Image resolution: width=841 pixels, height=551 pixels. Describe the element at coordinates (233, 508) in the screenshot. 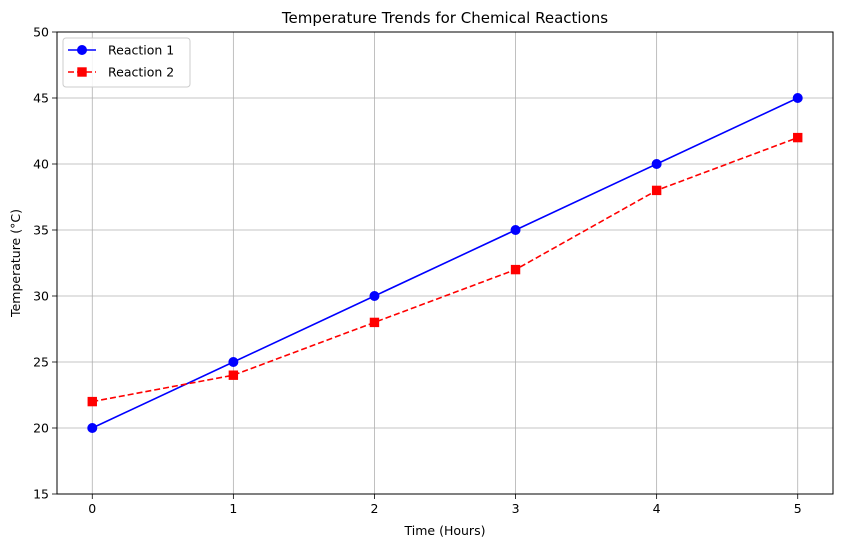

I see `x-tick-label: 1` at that location.